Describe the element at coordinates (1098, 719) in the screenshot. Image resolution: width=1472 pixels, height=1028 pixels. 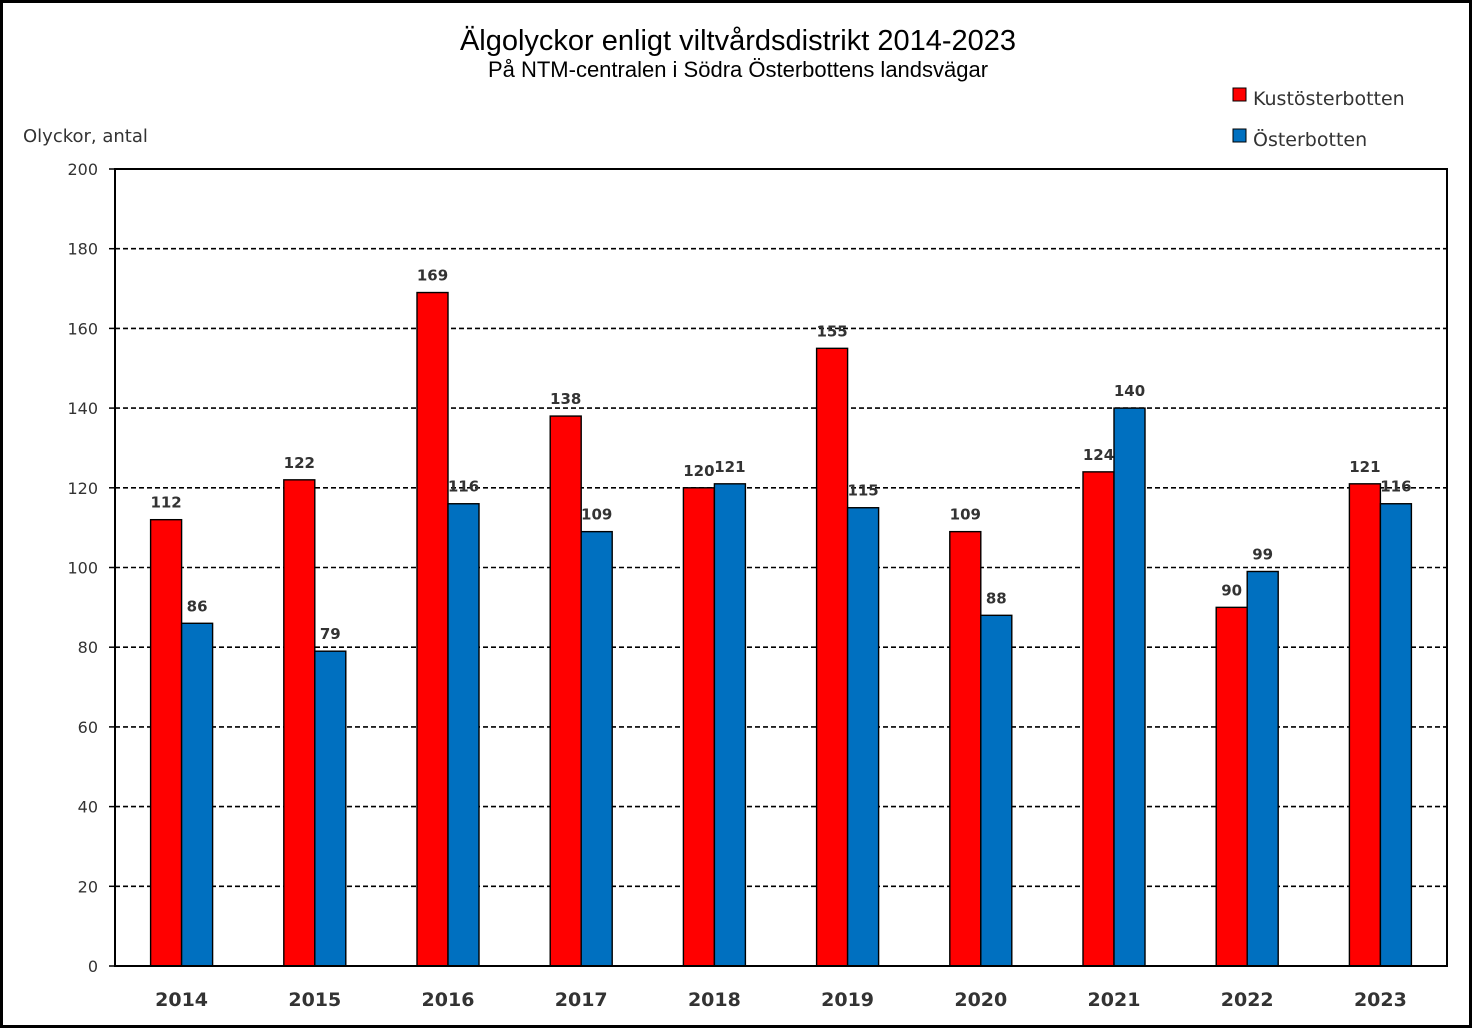
I see `bar-kustosterbotten-2021` at that location.